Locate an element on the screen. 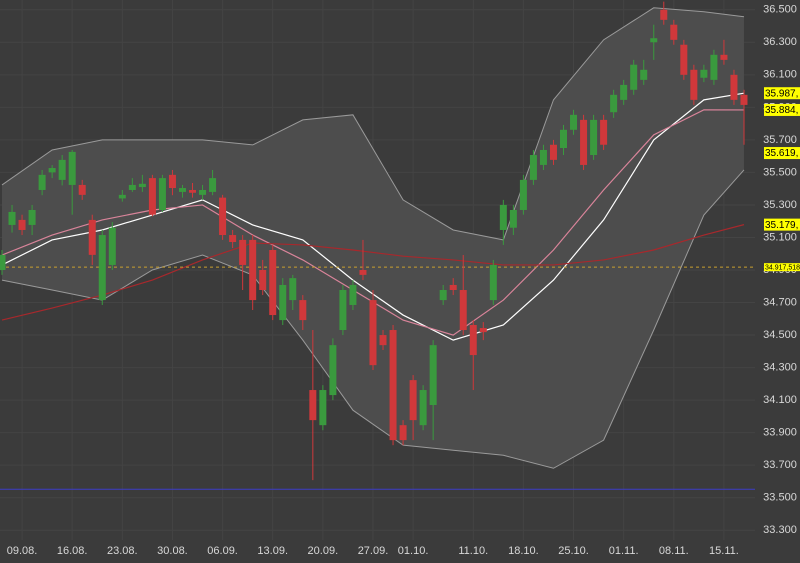  y-tick-label: 34.500 is located at coordinates (780, 335).